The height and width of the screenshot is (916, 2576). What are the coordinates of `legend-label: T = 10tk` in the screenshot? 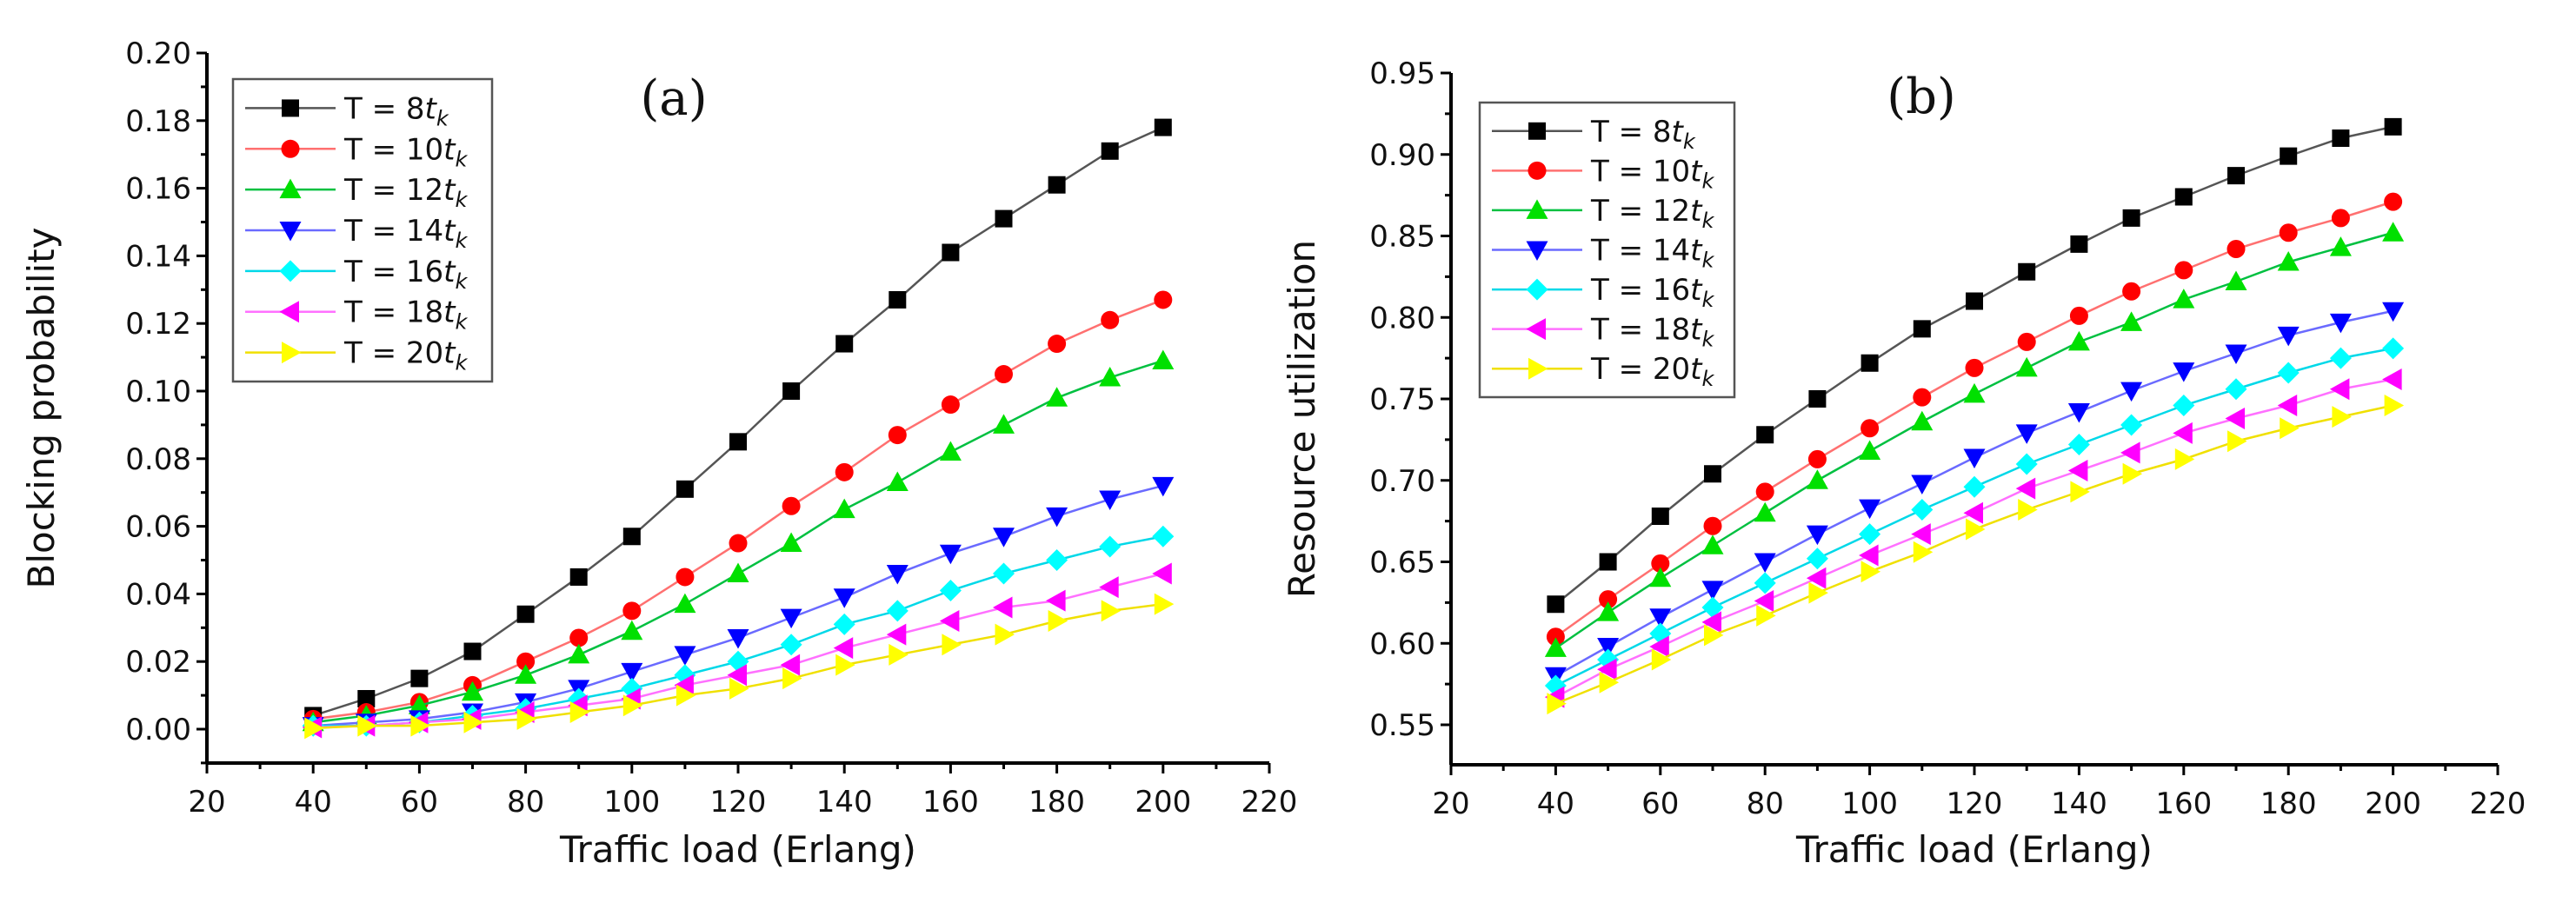 It's located at (1652, 173).